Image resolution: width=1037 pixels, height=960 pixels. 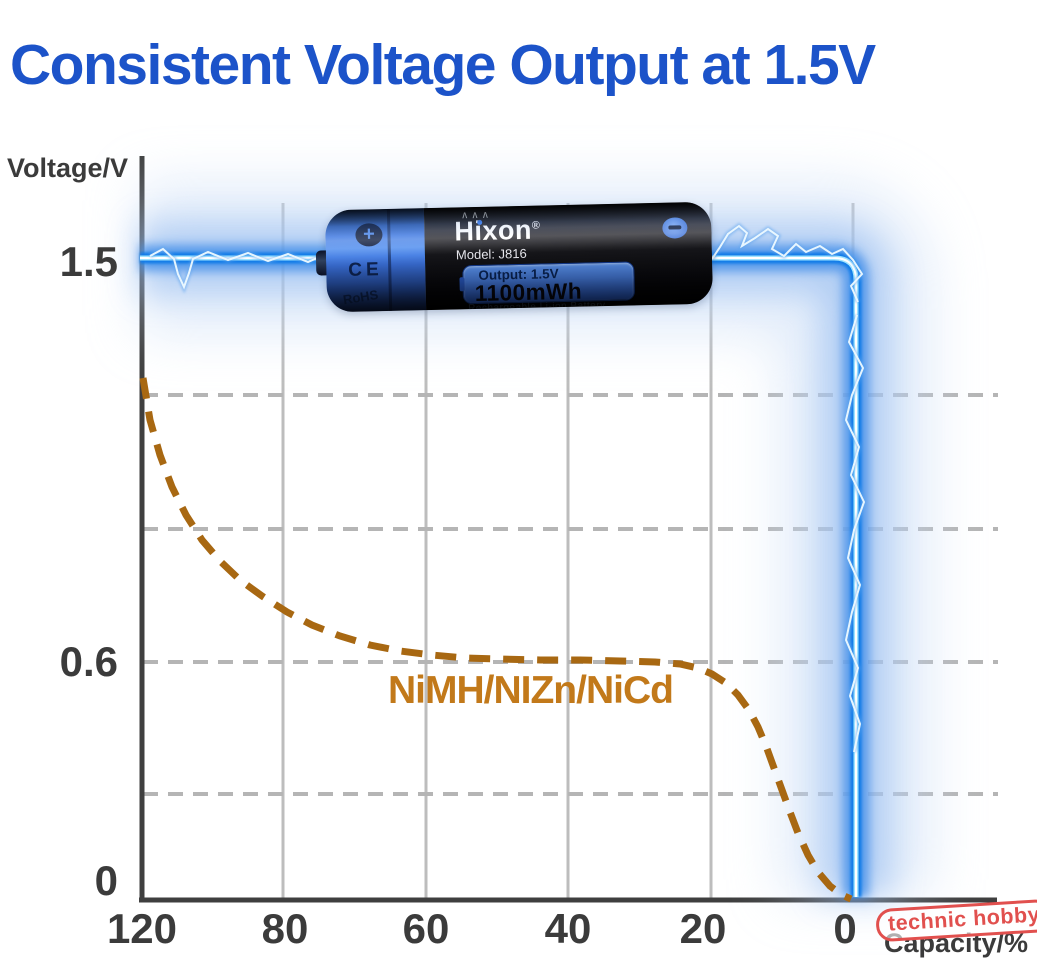 What do you see at coordinates (285, 928) in the screenshot?
I see `x-tick-label: 80` at bounding box center [285, 928].